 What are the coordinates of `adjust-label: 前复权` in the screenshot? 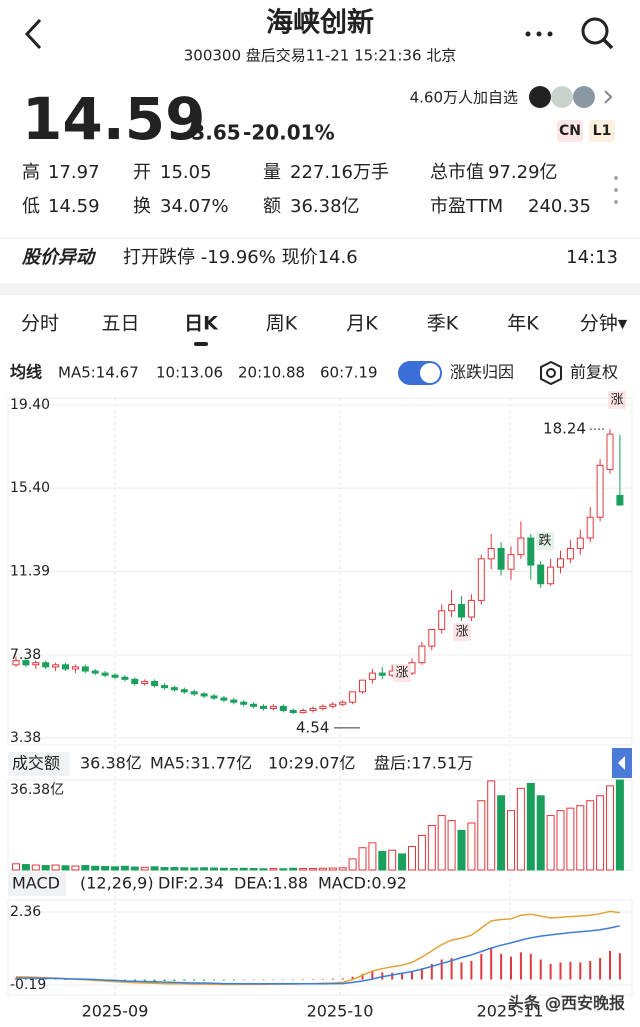 It's located at (594, 372).